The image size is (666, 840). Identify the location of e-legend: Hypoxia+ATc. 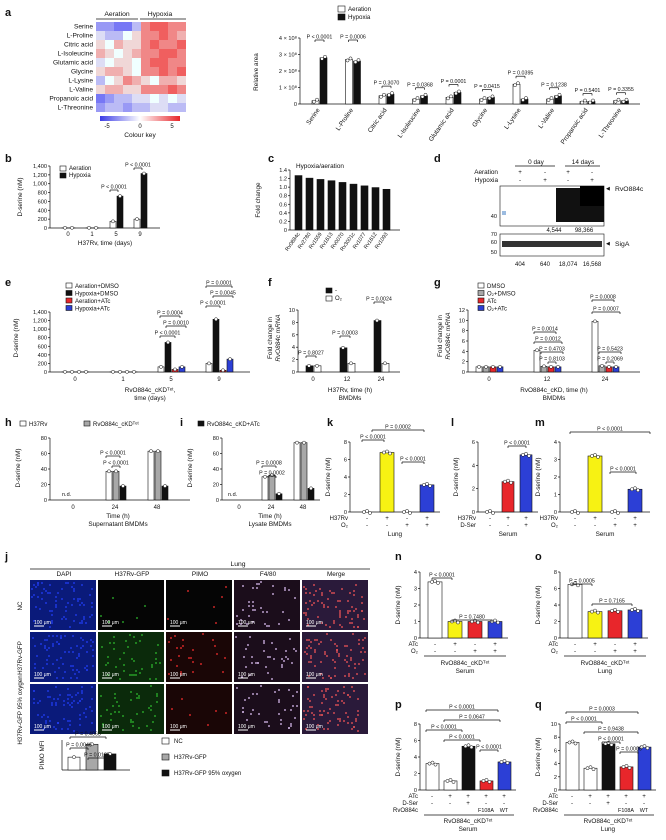
(92, 310).